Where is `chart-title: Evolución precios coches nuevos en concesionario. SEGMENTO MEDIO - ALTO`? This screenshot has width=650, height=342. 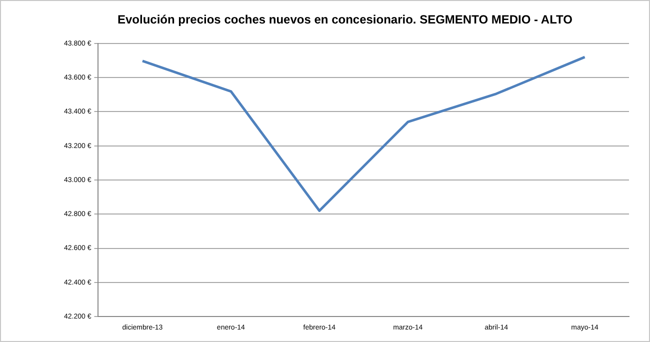
chart-title: Evolución precios coches nuevos en concesionario. SEGMENTO MEDIO - ALTO is located at coordinates (345, 19).